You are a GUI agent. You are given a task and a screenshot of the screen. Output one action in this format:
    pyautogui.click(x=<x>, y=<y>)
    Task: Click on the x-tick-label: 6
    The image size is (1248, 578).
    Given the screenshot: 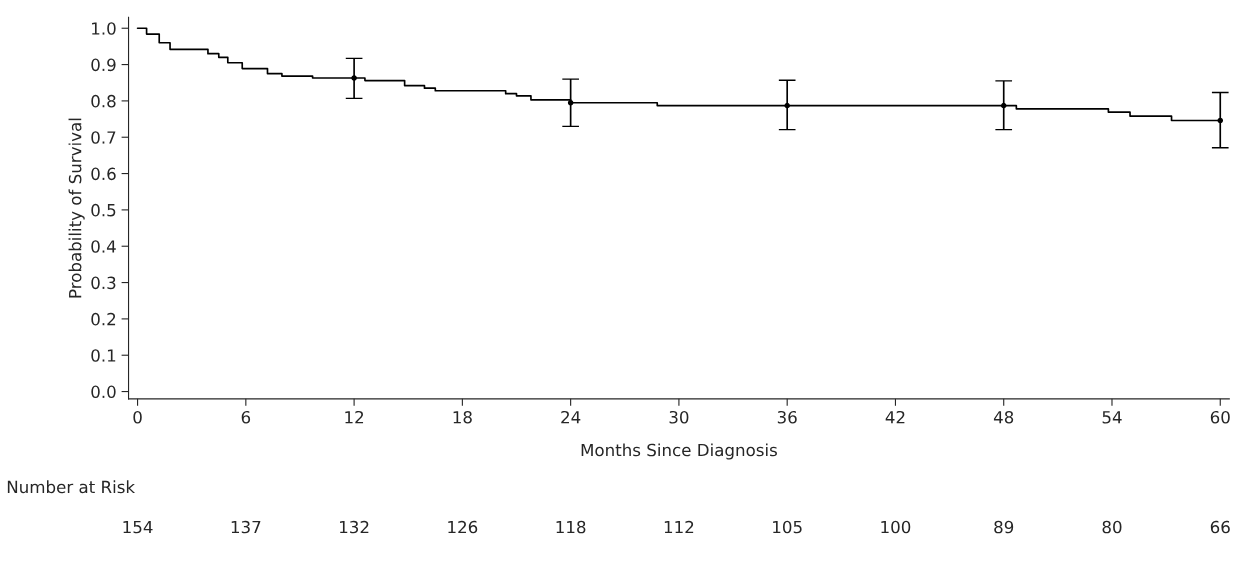 What is the action you would take?
    pyautogui.click(x=246, y=417)
    